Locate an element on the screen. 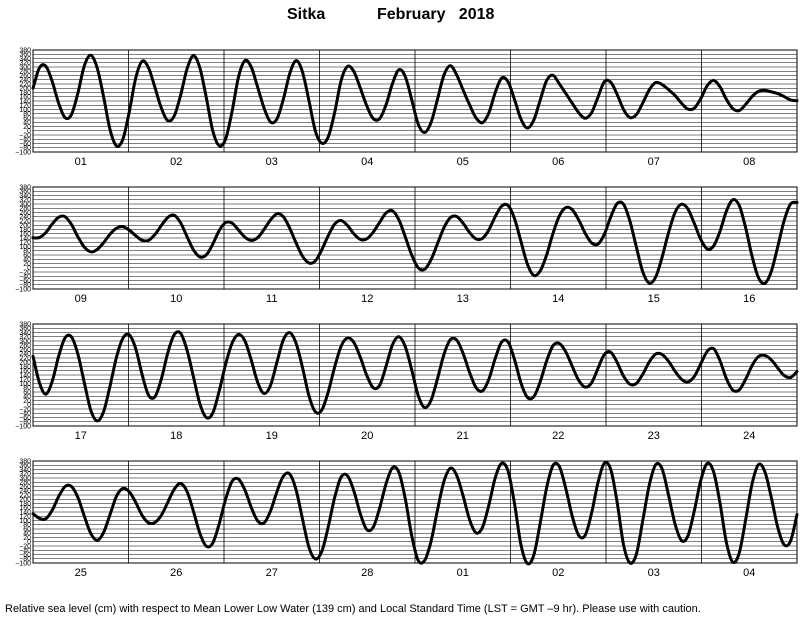 The height and width of the screenshot is (618, 800). day-label: 27 is located at coordinates (272, 573).